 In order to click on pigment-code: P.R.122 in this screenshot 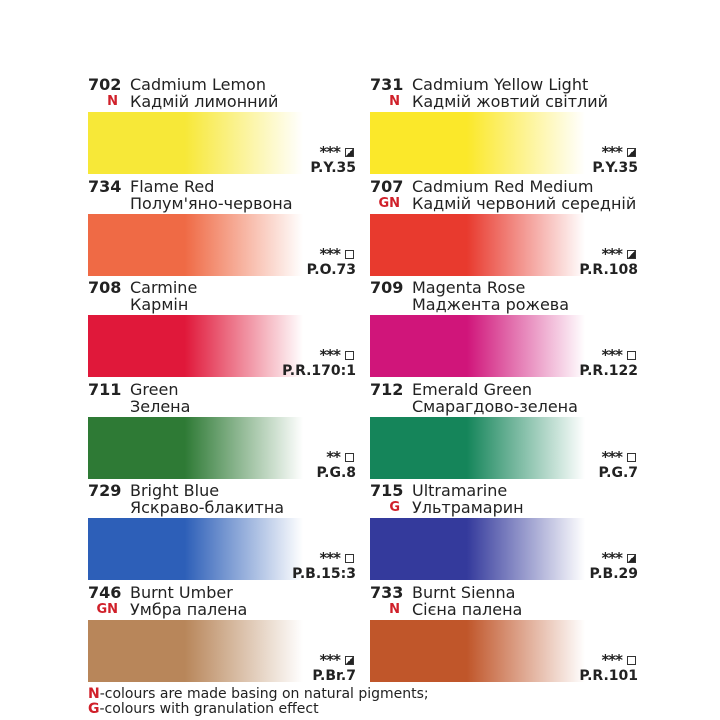, I will do `click(608, 371)`.